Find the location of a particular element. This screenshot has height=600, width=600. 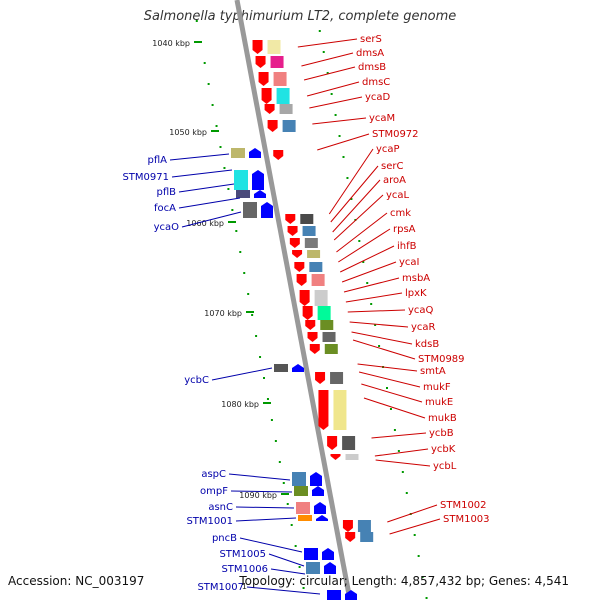

kbp-label: 1060 kbp is located at coordinates (205, 223).